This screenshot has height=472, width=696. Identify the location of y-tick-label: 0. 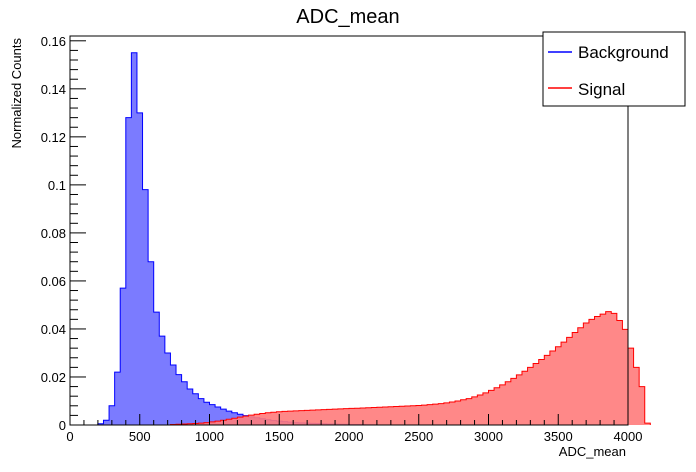
(62, 425).